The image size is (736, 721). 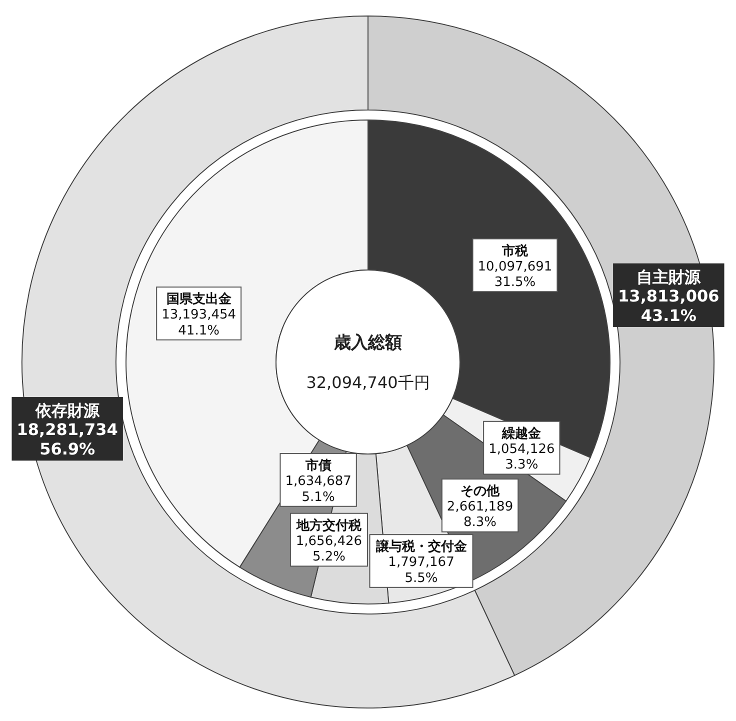 What do you see at coordinates (67, 439) in the screenshot?
I see `data-label: 18,281,734 56.9%` at bounding box center [67, 439].